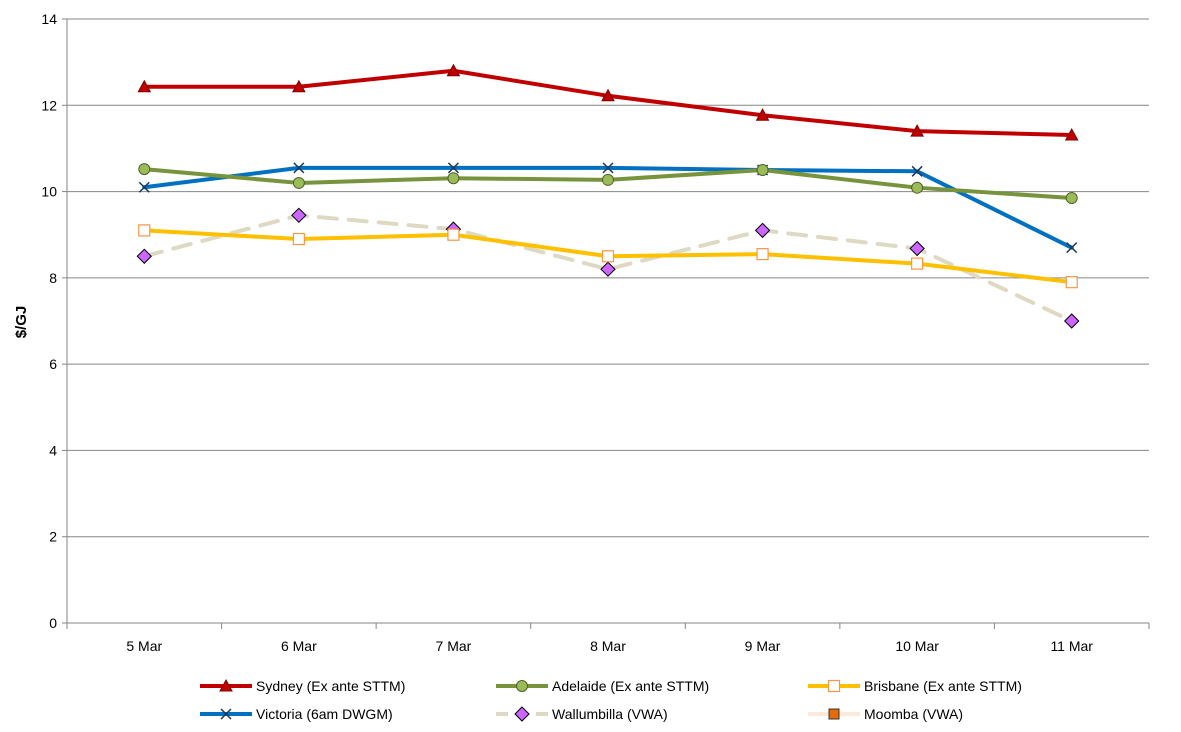 The image size is (1181, 732). I want to click on x-tick-label: 7 Mar, so click(454, 646).